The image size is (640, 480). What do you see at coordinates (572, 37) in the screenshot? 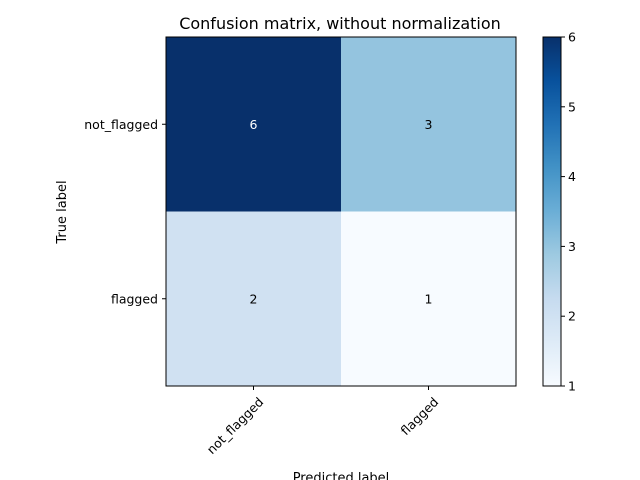
I see `colorbar-tick-label: 6` at bounding box center [572, 37].